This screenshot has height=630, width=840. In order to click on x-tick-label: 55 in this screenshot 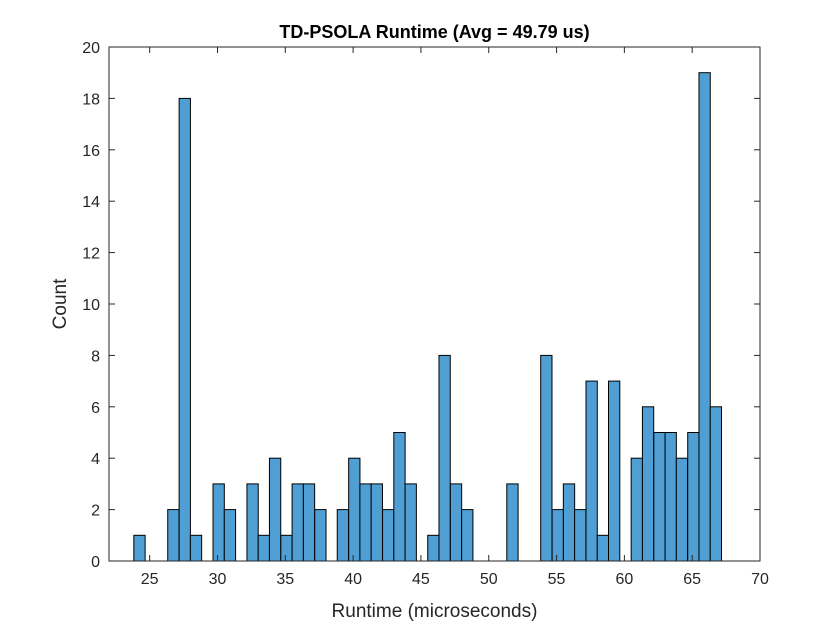, I will do `click(557, 579)`.